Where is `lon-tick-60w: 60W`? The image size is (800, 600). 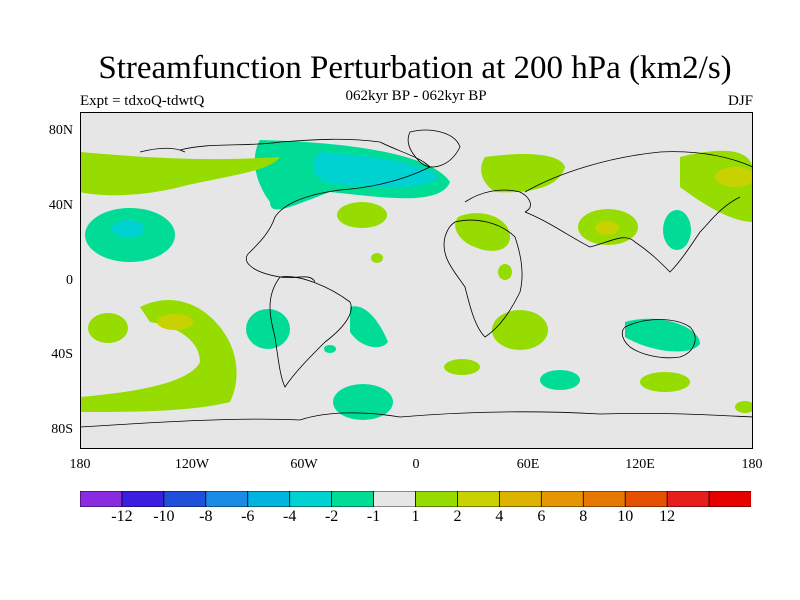
lon-tick-60w: 60W is located at coordinates (304, 464).